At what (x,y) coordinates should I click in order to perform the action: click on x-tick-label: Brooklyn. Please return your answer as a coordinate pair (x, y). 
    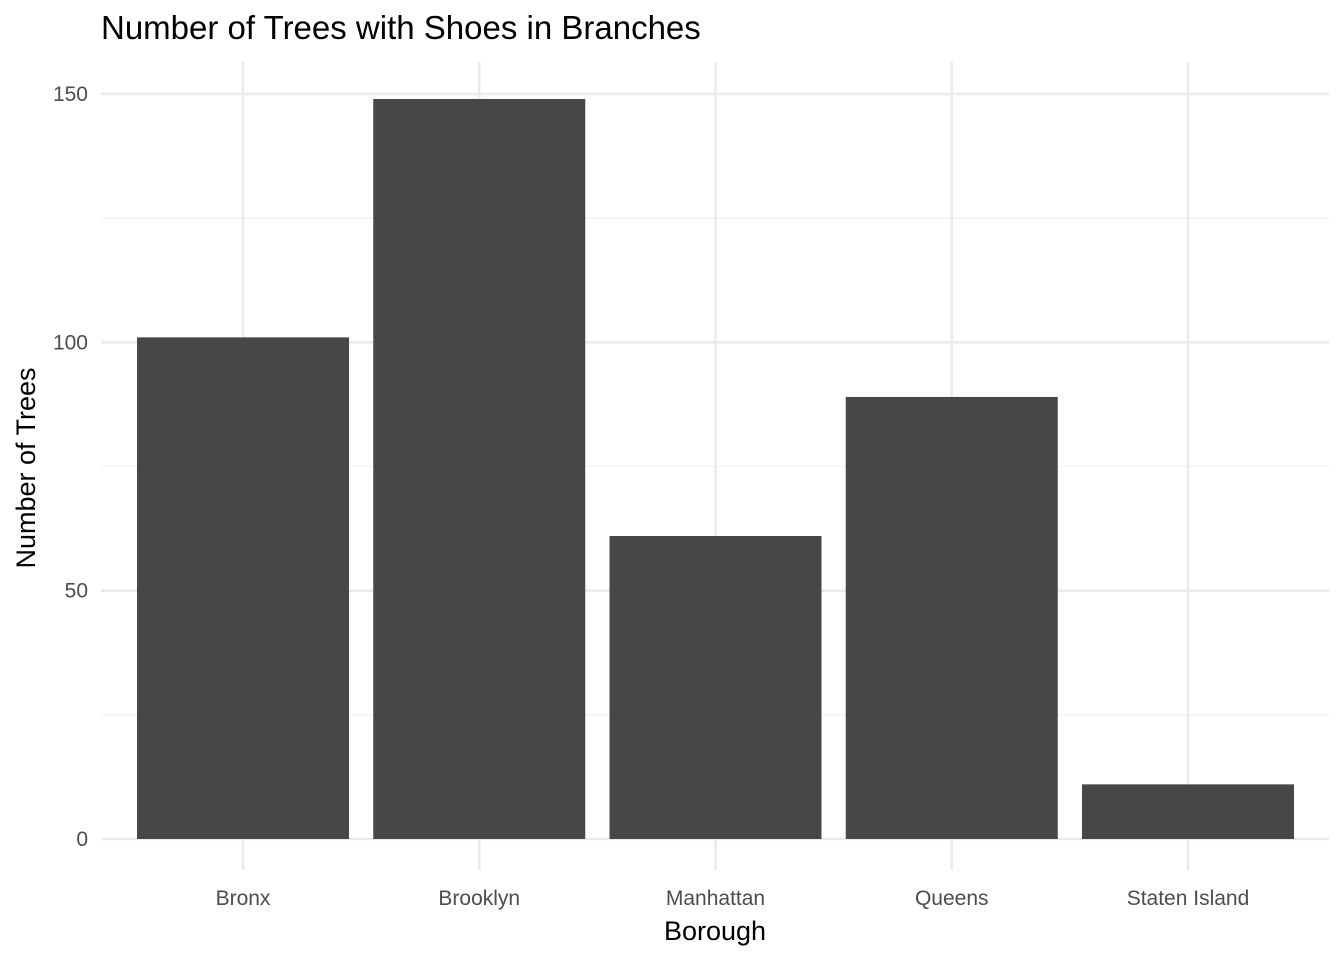
    Looking at the image, I should click on (479, 898).